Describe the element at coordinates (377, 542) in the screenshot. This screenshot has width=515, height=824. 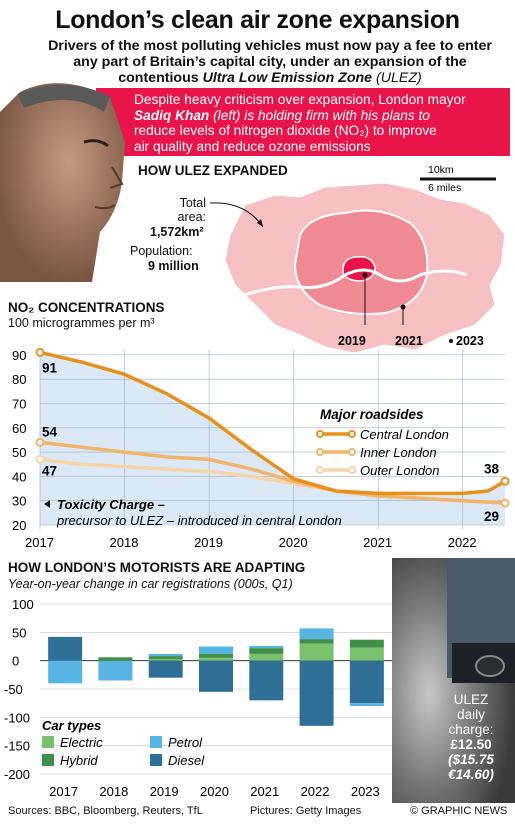
I see `x-tick-2021: 2021` at that location.